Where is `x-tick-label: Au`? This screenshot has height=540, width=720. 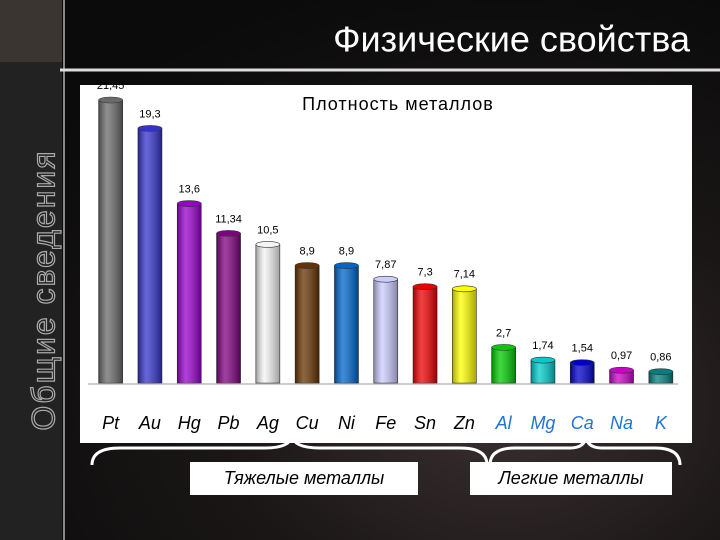
x-tick-label: Au is located at coordinates (149, 423).